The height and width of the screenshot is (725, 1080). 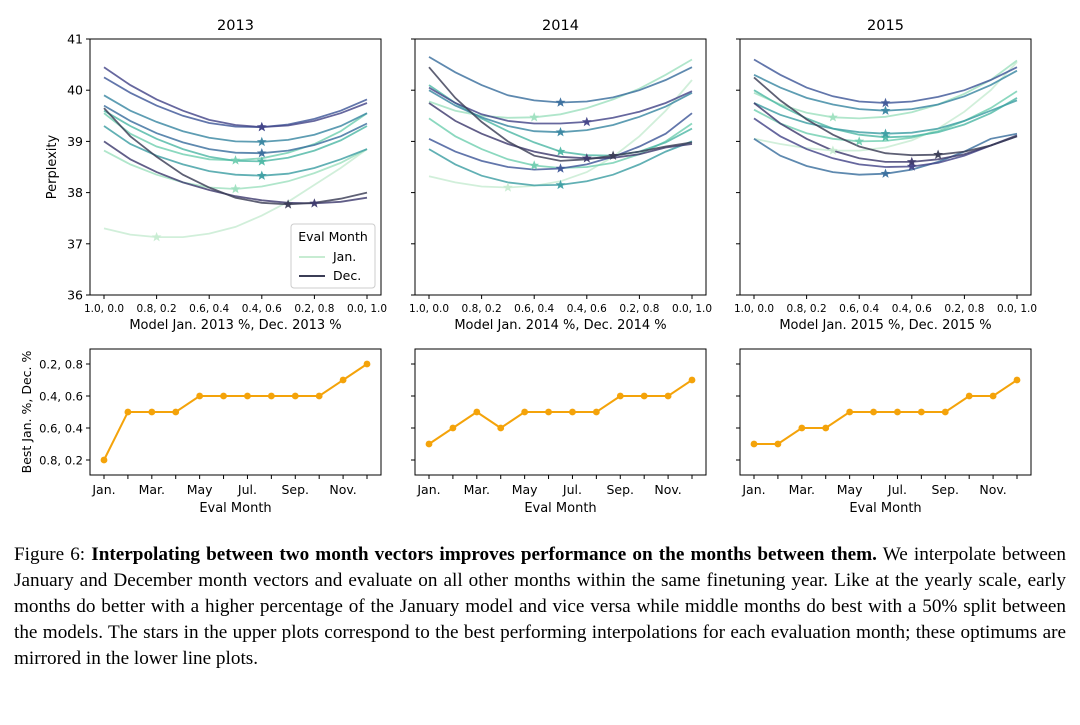 What do you see at coordinates (885, 325) in the screenshot?
I see `x-axis-label: Model Jan. 2015 %, Dec. 2015 %` at bounding box center [885, 325].